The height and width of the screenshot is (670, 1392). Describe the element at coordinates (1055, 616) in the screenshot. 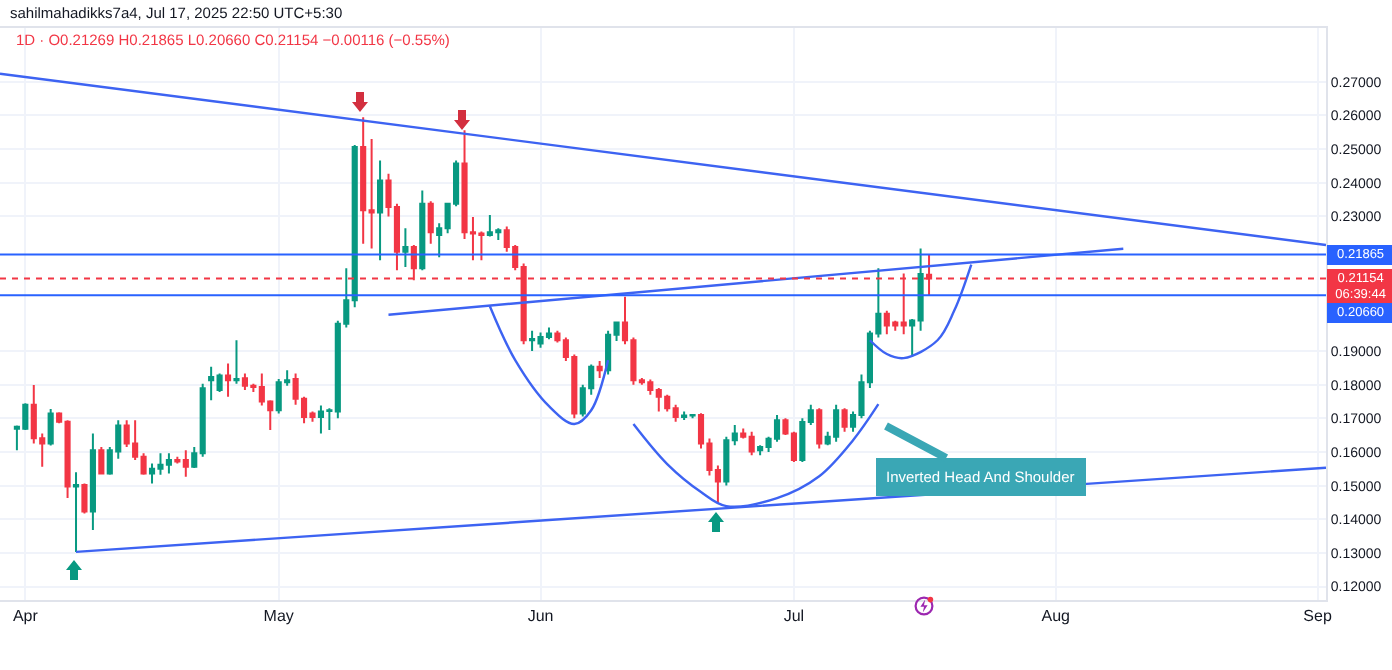

I see `x-tick-label: Aug` at that location.